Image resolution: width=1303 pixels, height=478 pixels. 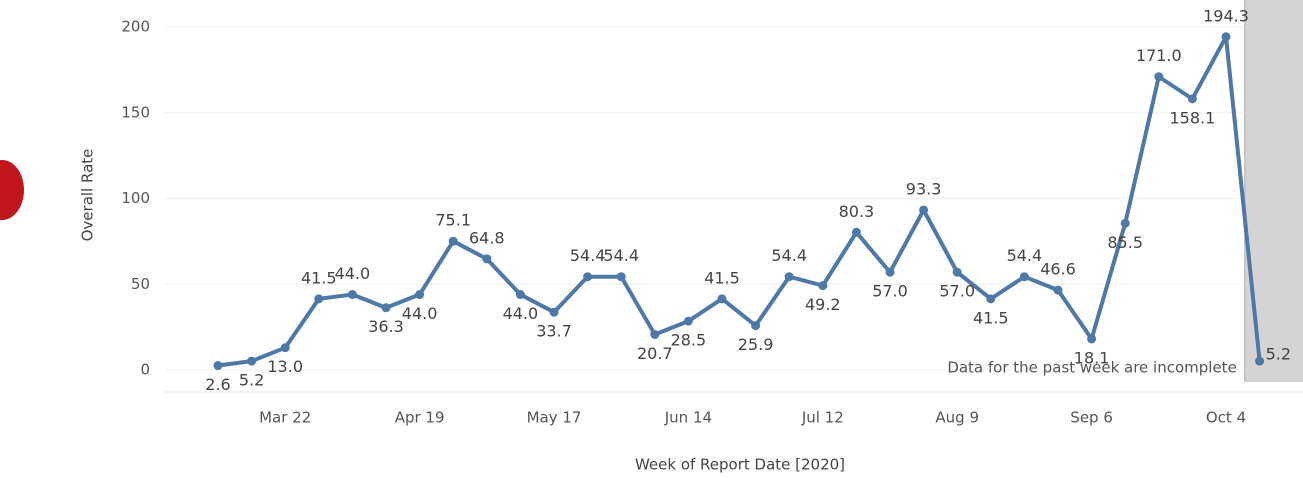 I want to click on data-label: 46.6, so click(x=1058, y=269).